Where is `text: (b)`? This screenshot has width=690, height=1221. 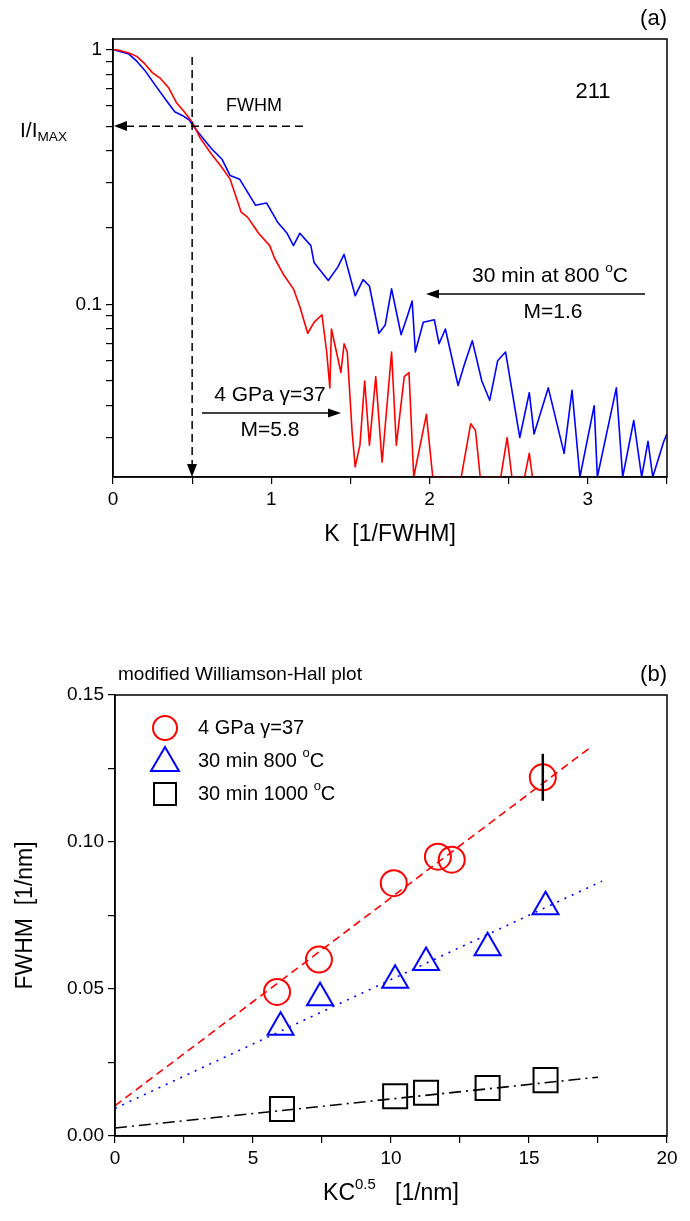 text: (b) is located at coordinates (653, 674).